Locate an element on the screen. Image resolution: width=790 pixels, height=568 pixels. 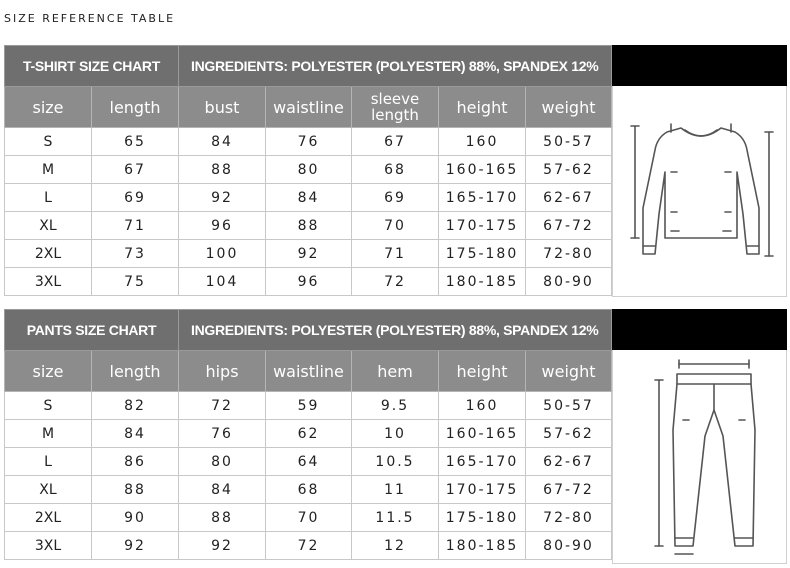
pants-image-panel is located at coordinates (699, 457).